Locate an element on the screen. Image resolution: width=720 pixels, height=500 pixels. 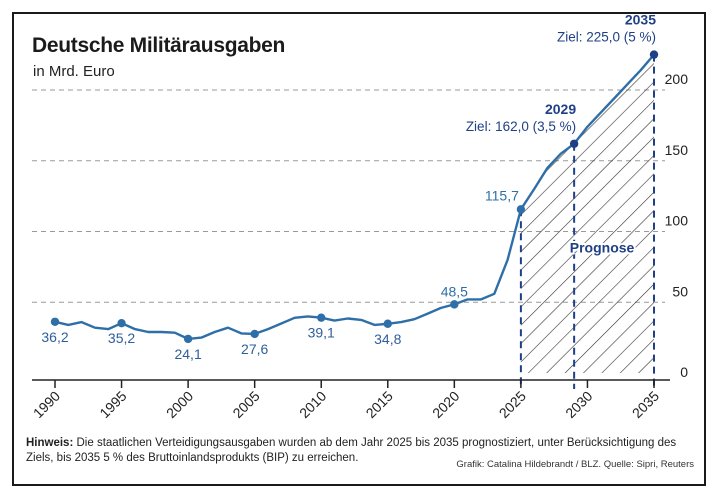
x-tick-label: 2015 is located at coordinates (379, 404).